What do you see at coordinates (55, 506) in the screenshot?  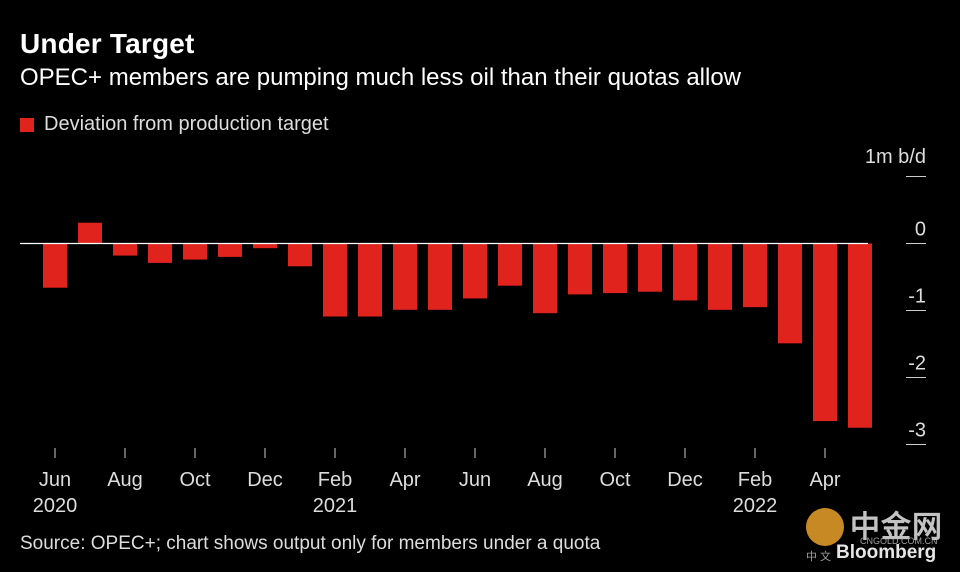 I see `x-tick-year-label: 2020` at bounding box center [55, 506].